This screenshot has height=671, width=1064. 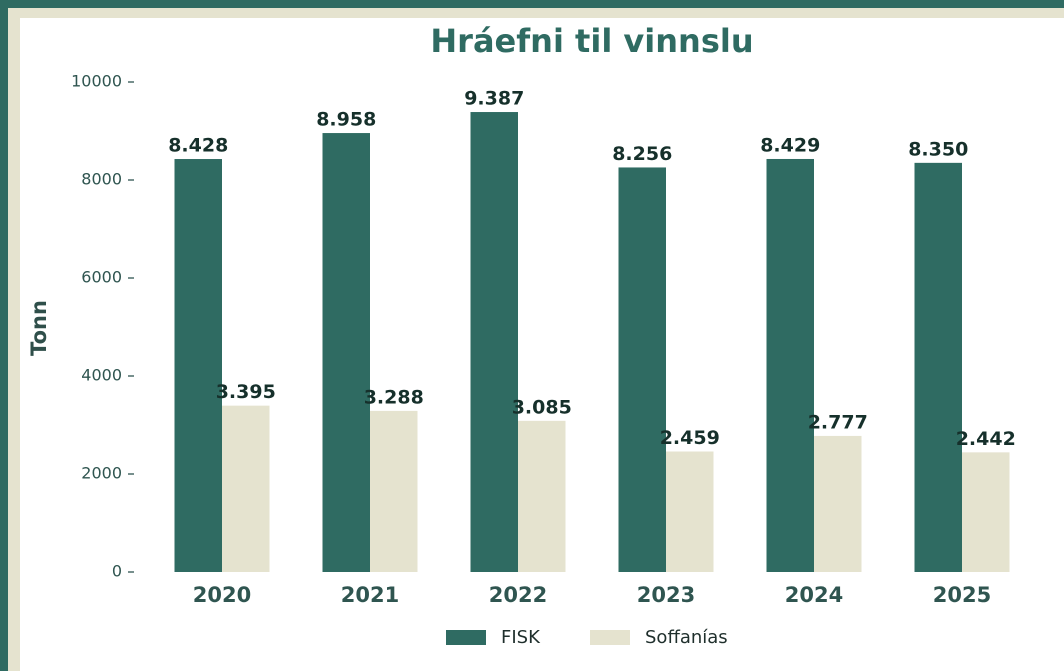 What do you see at coordinates (591, 41) in the screenshot?
I see `chart-title: Hráefni til vinnslu` at bounding box center [591, 41].